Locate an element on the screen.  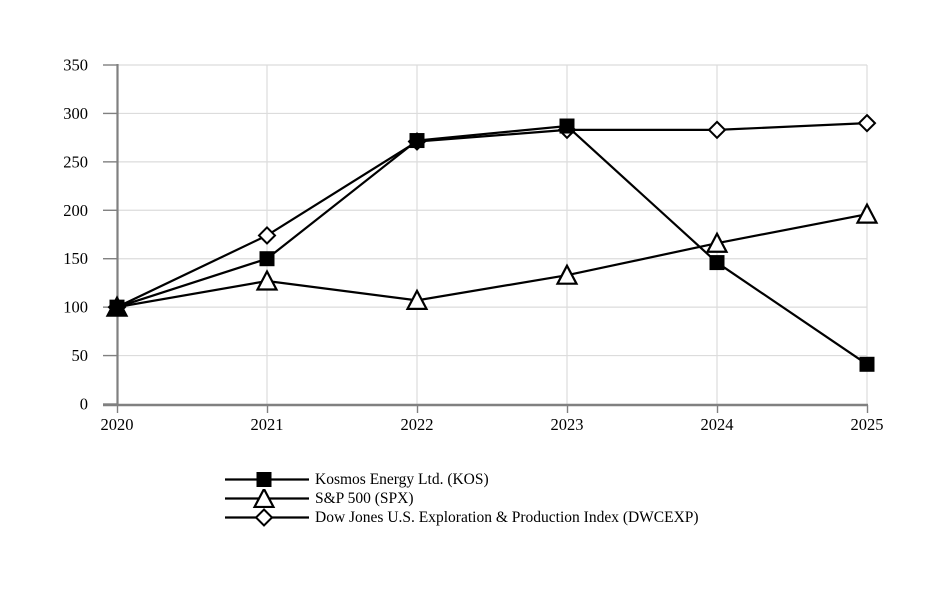
legend-item-spx: S&P 500 (SPX) is located at coordinates (462, 497).